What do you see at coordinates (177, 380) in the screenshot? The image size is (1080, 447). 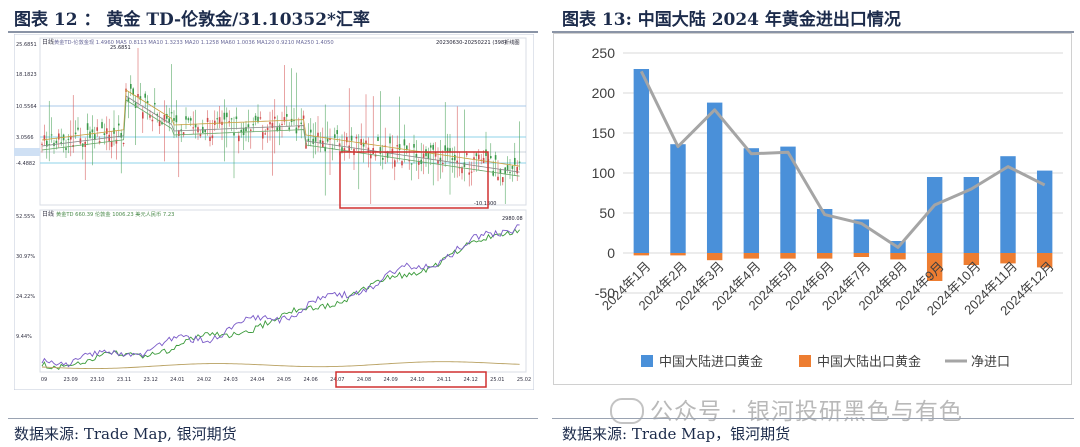 I see `x-tick: 24.01` at bounding box center [177, 380].